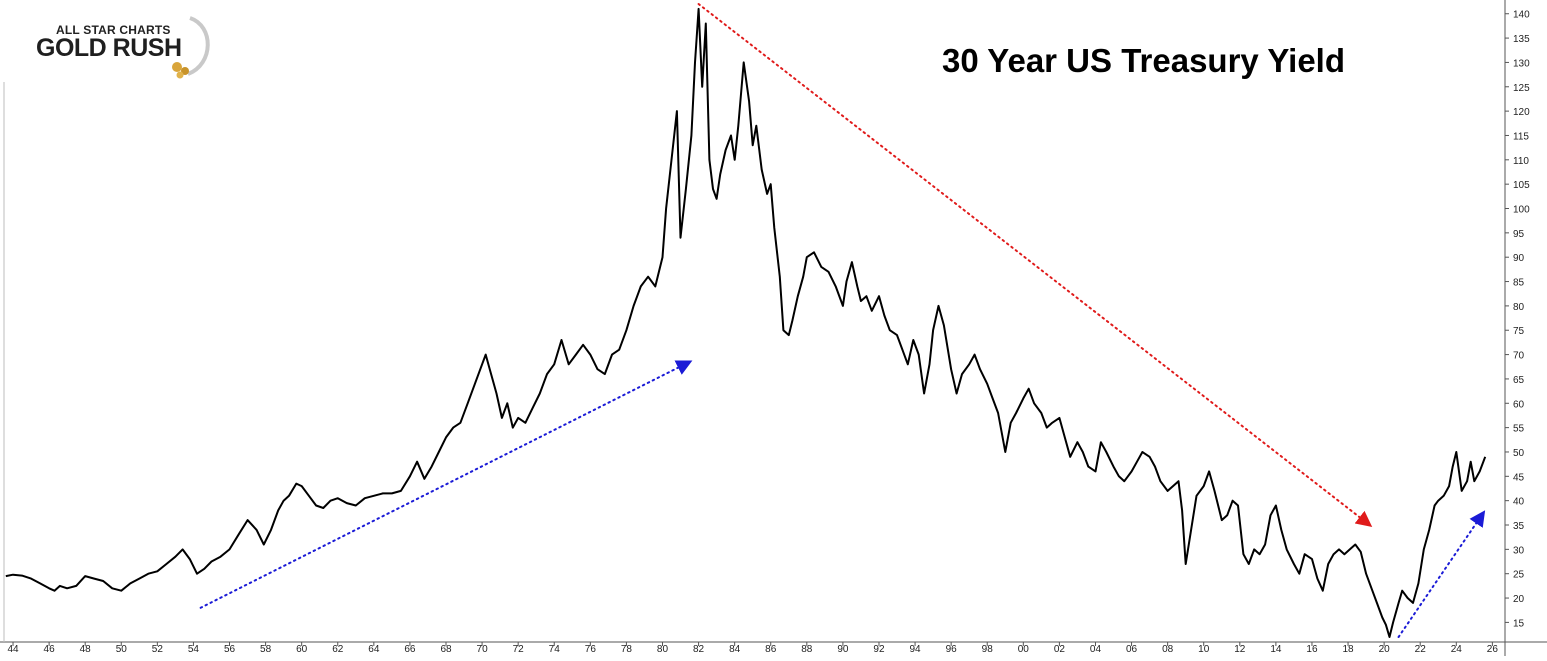 This screenshot has height=661, width=1547. Describe the element at coordinates (1519, 502) in the screenshot. I see `y-tick-label: 40` at that location.